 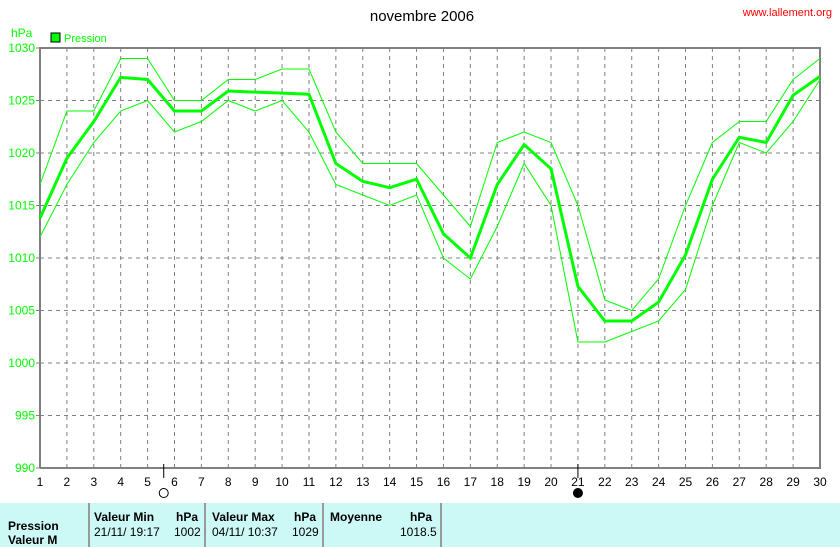 What do you see at coordinates (21, 101) in the screenshot?
I see `y-tick-label: 1025` at bounding box center [21, 101].